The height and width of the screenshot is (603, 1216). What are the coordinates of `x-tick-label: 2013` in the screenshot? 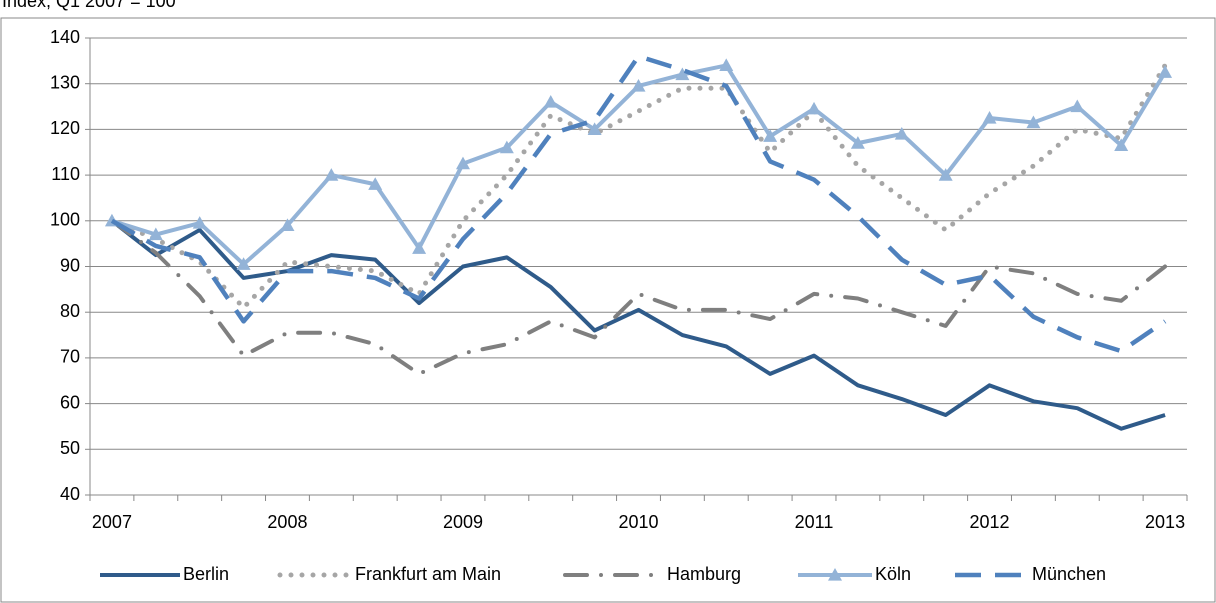 It's located at (1165, 522).